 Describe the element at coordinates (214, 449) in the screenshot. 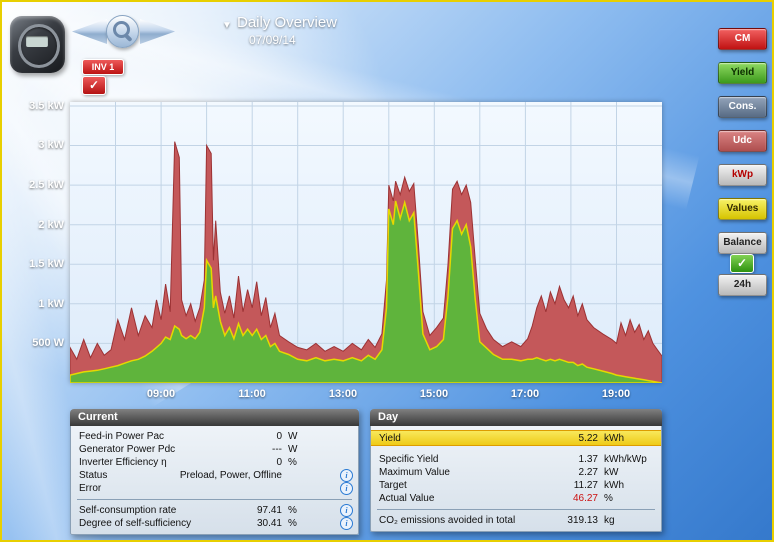

I see `stat-row: Generator Power Pdc --- W` at that location.